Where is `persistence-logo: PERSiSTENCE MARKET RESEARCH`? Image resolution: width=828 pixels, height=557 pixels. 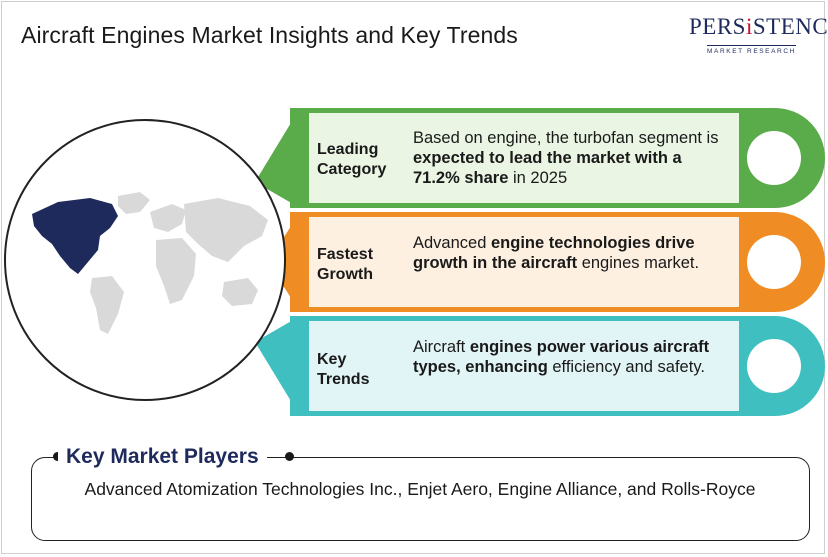 persistence-logo: PERSiSTENCE MARKET RESEARCH is located at coordinates (758, 36).